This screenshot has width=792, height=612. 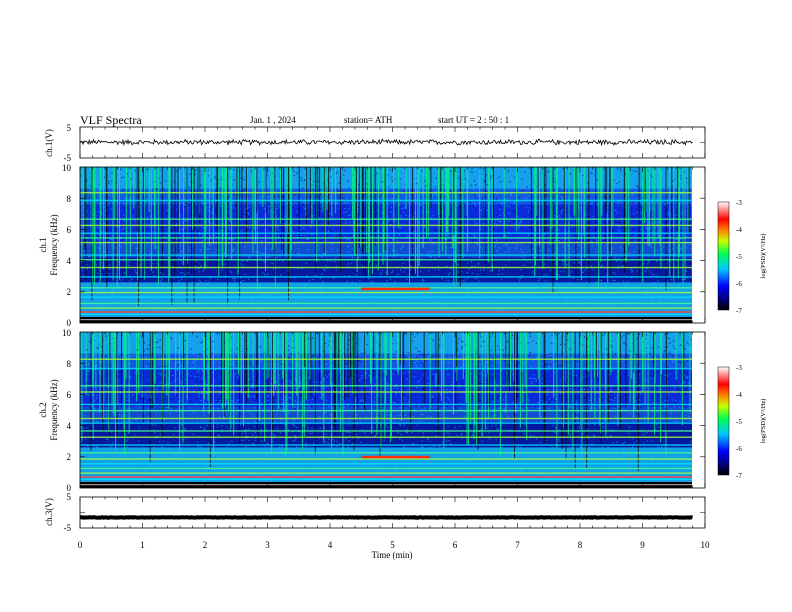 What do you see at coordinates (330, 545) in the screenshot?
I see `time-tick-label: 4` at bounding box center [330, 545].